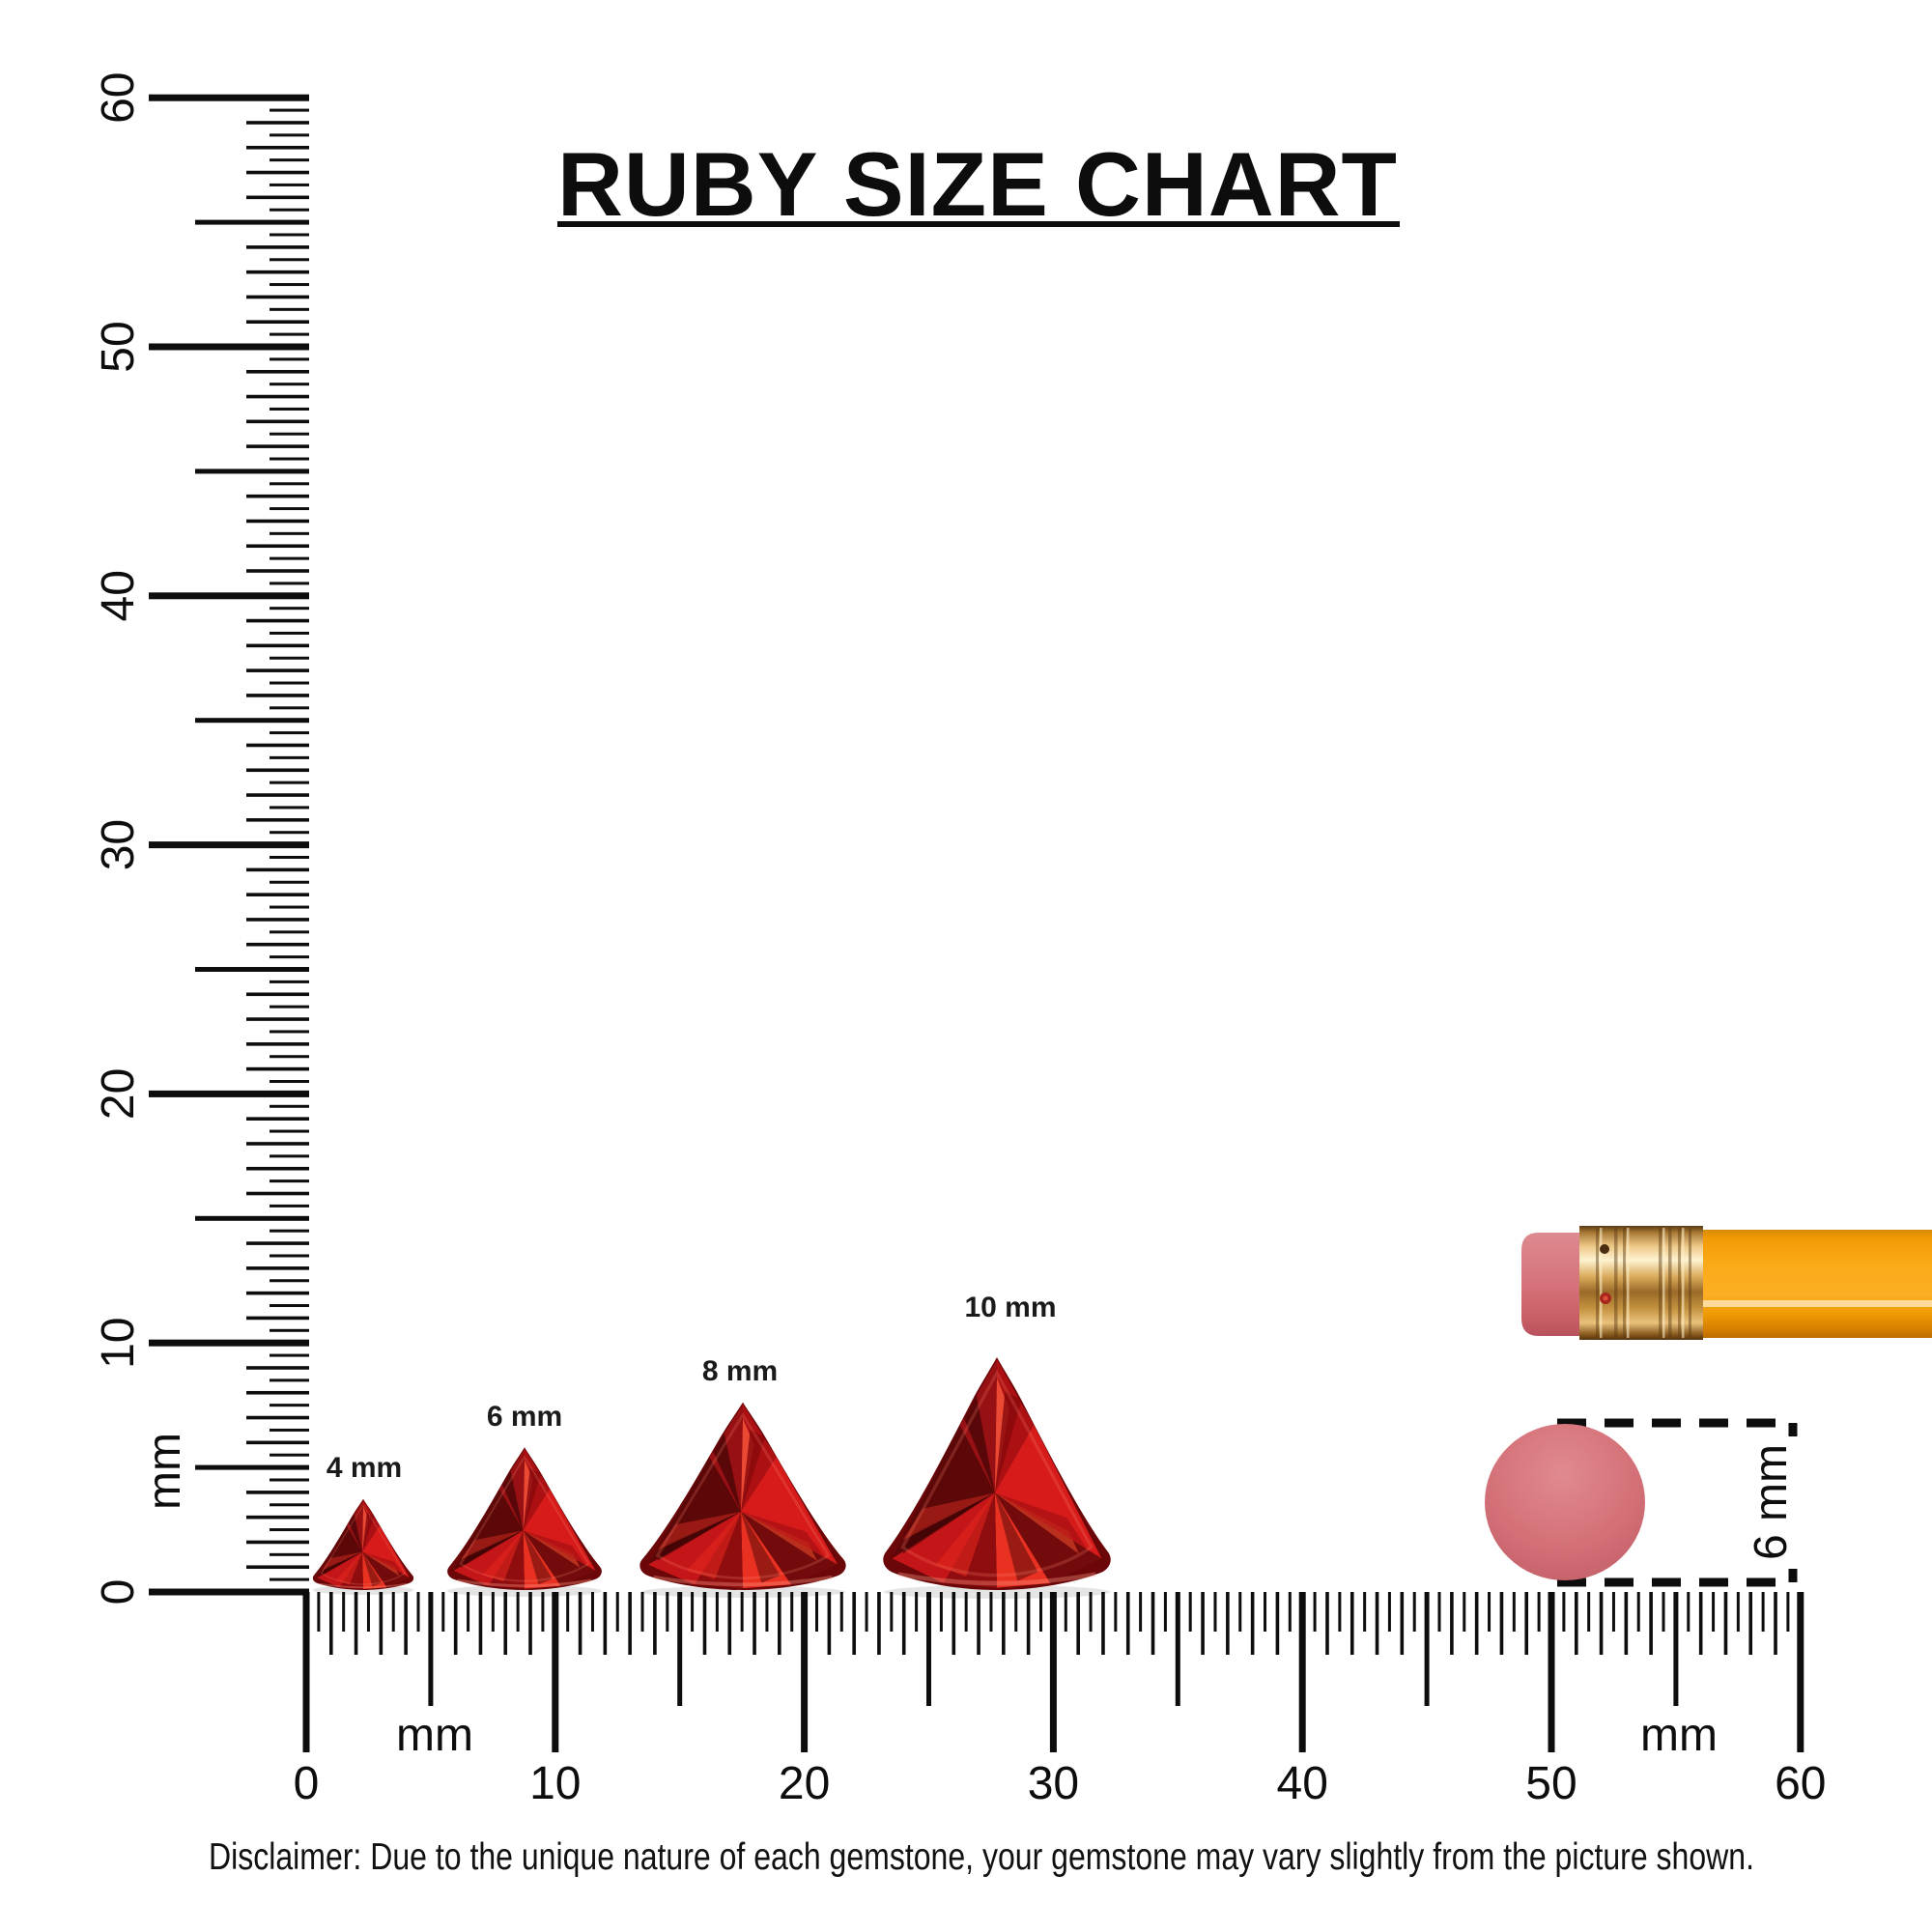 The width and height of the screenshot is (1932, 1932). I want to click on horizontal-ruler-number: 10, so click(555, 1783).